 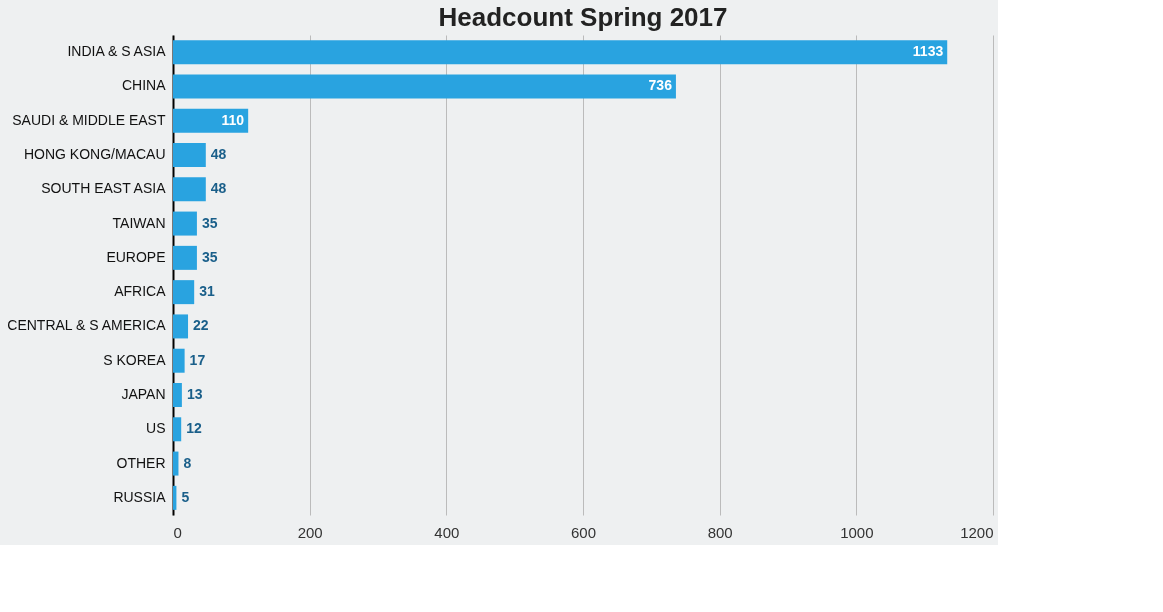 What do you see at coordinates (136, 256) in the screenshot?
I see `y-tick-label: EUROPE` at bounding box center [136, 256].